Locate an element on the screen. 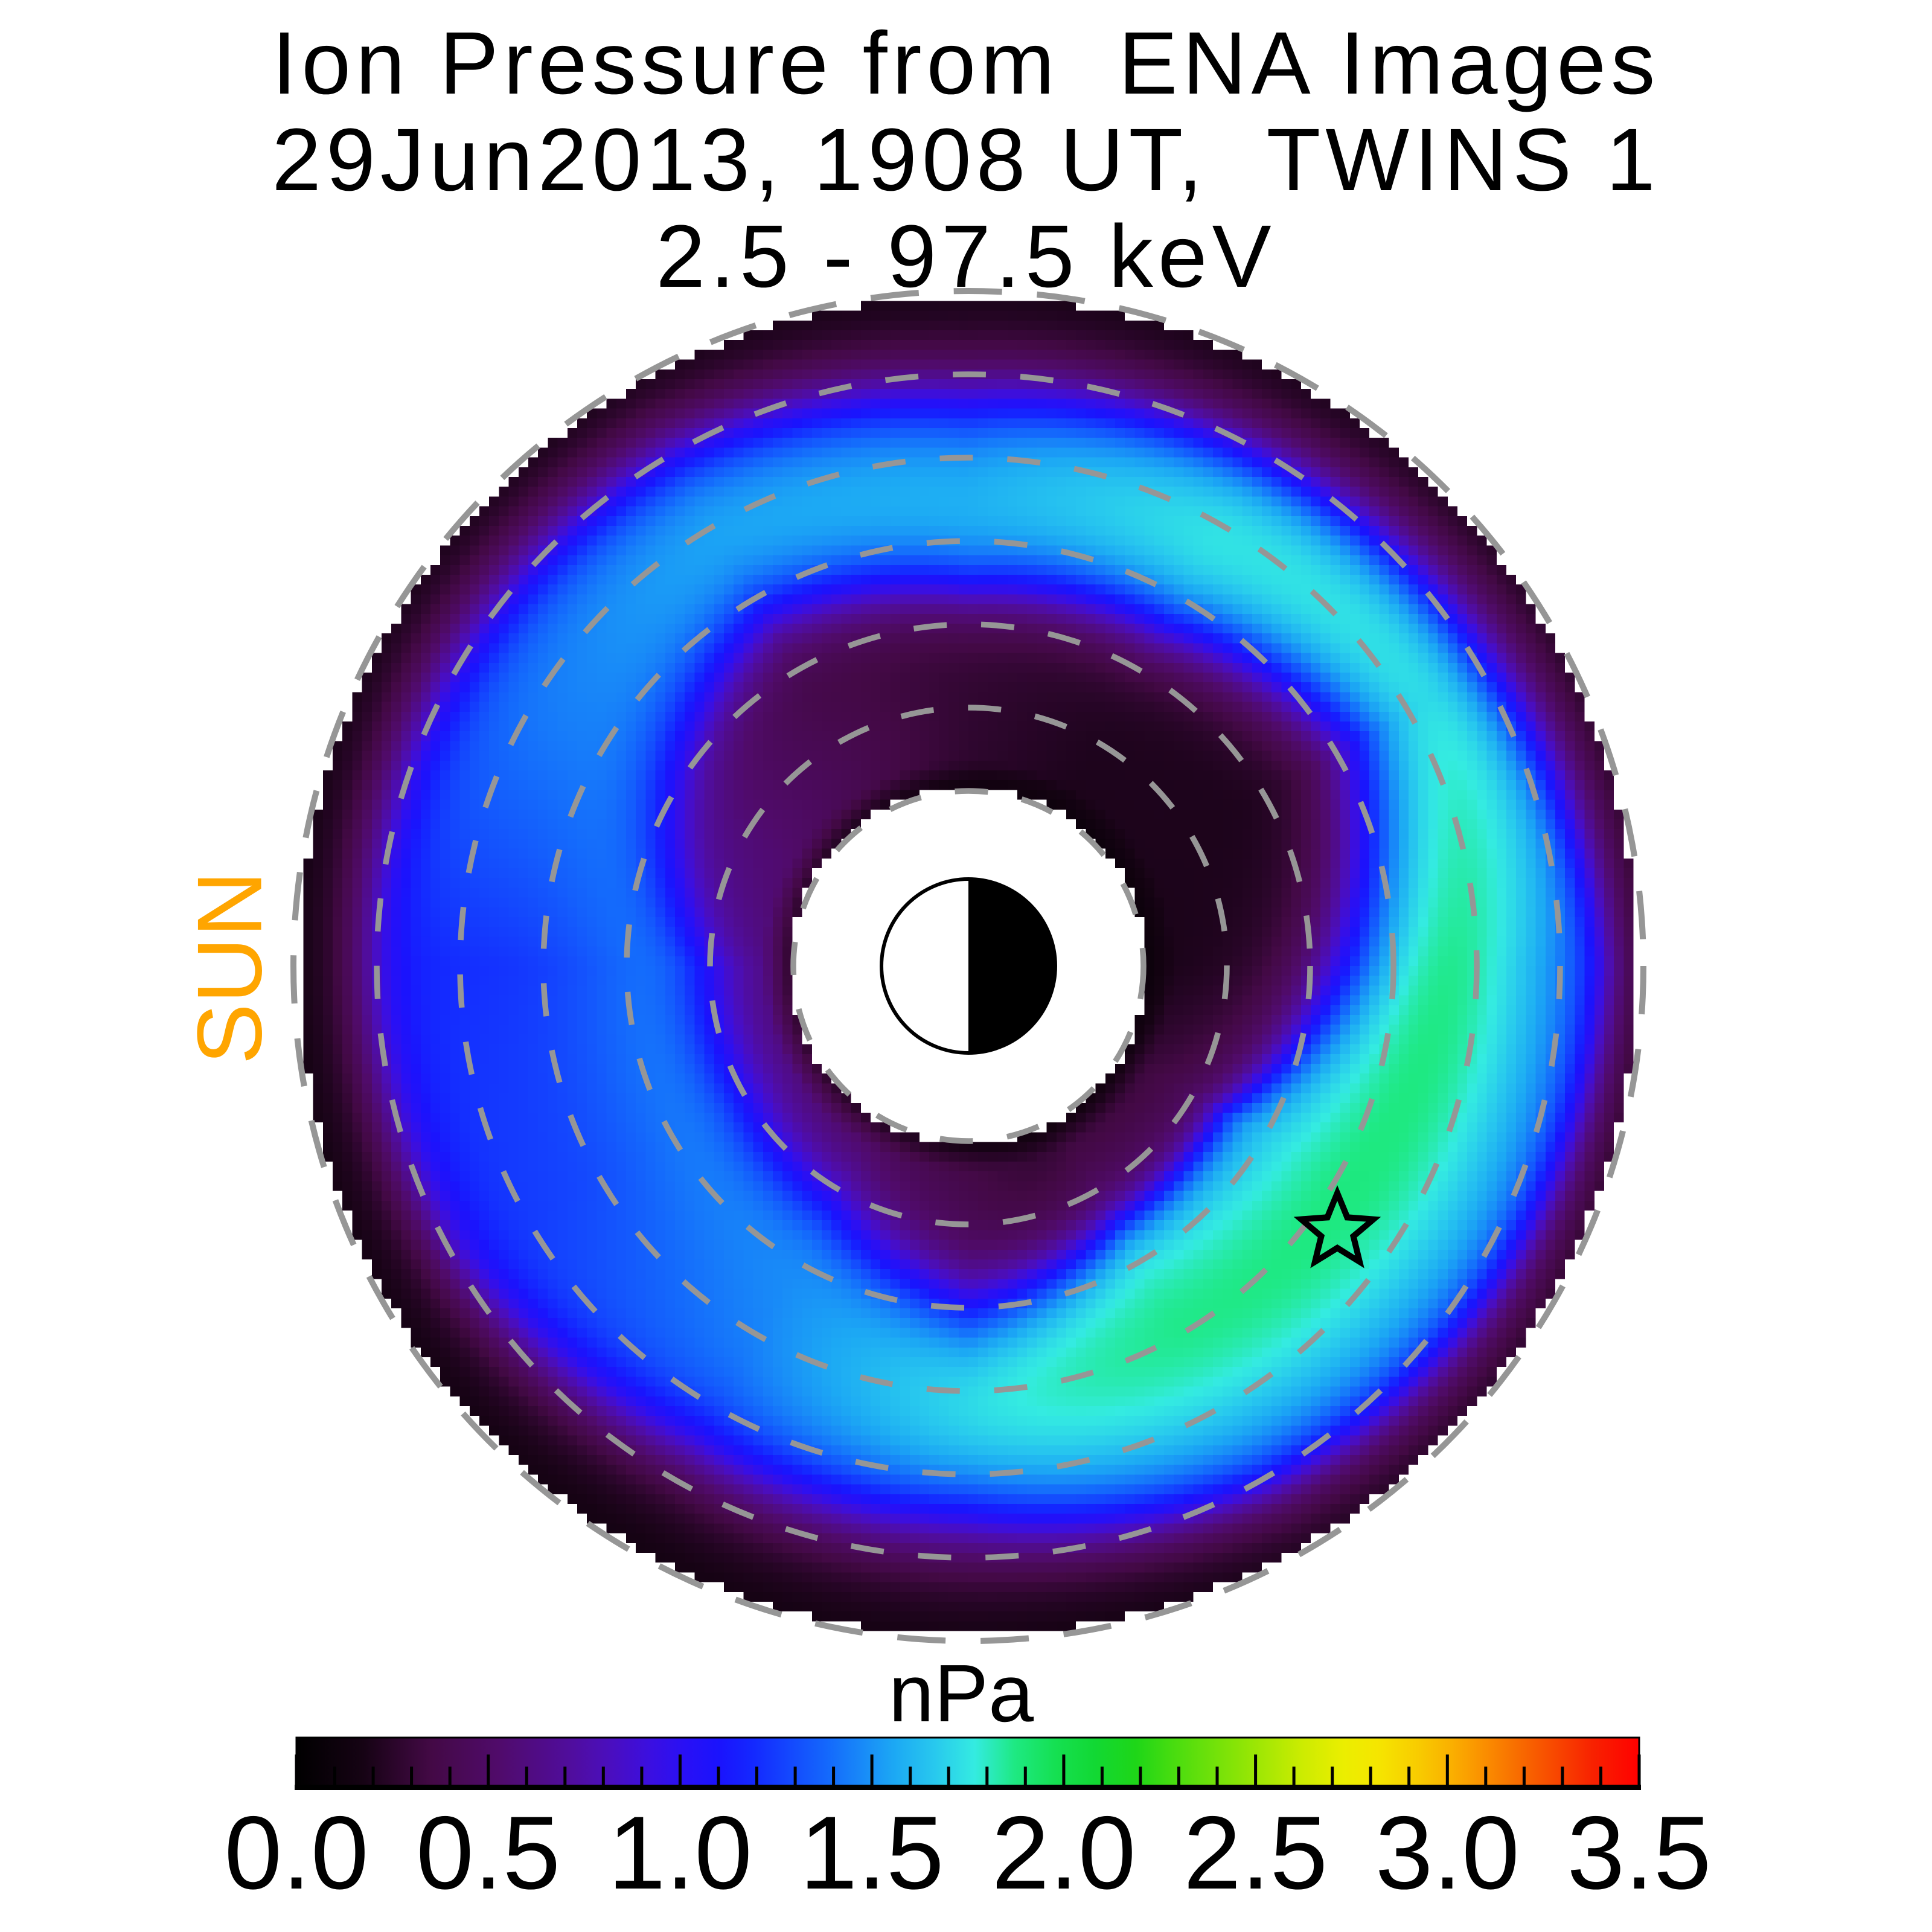  svg-text: 1.0 is located at coordinates (680, 1853).